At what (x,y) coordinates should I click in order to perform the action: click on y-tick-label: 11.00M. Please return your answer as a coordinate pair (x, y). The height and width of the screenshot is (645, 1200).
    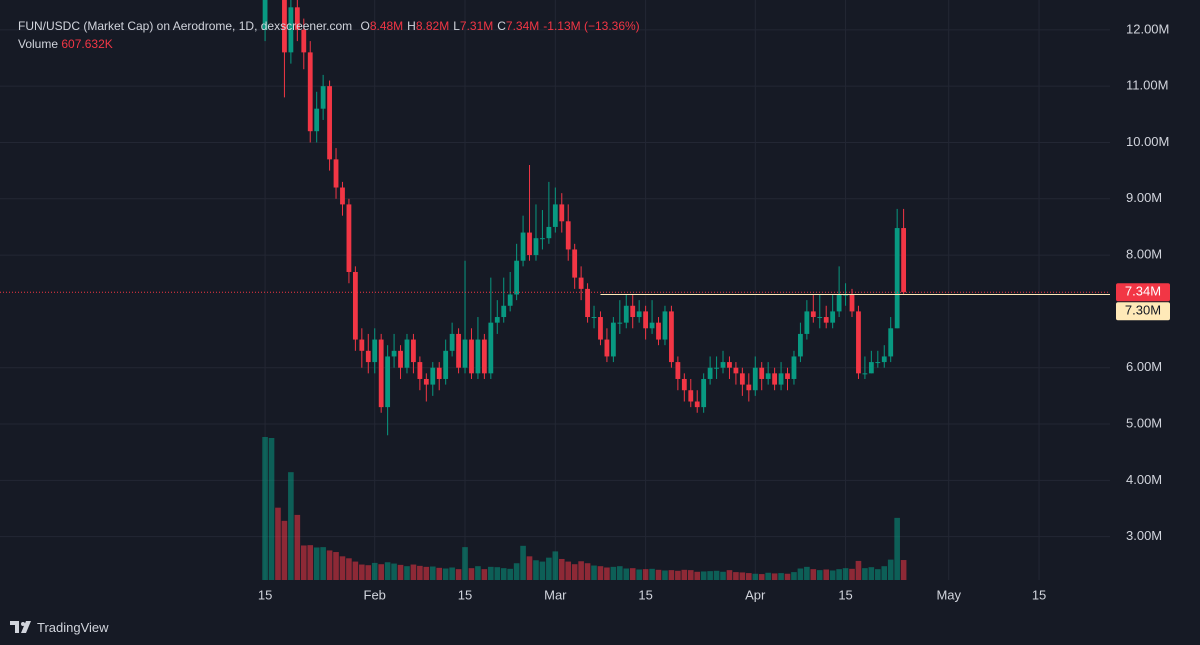
    Looking at the image, I should click on (1147, 85).